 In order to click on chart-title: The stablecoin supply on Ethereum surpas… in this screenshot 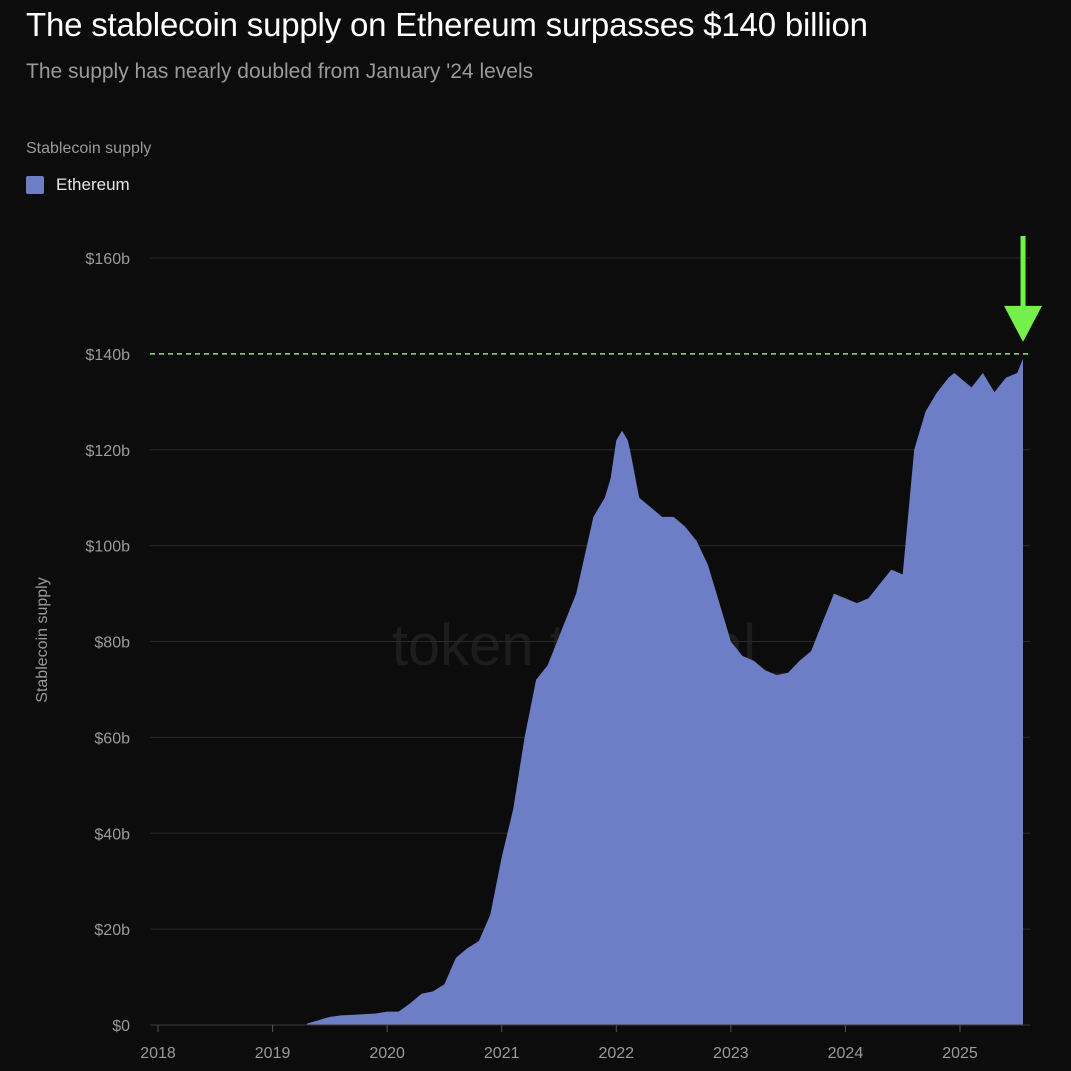, I will do `click(447, 24)`.